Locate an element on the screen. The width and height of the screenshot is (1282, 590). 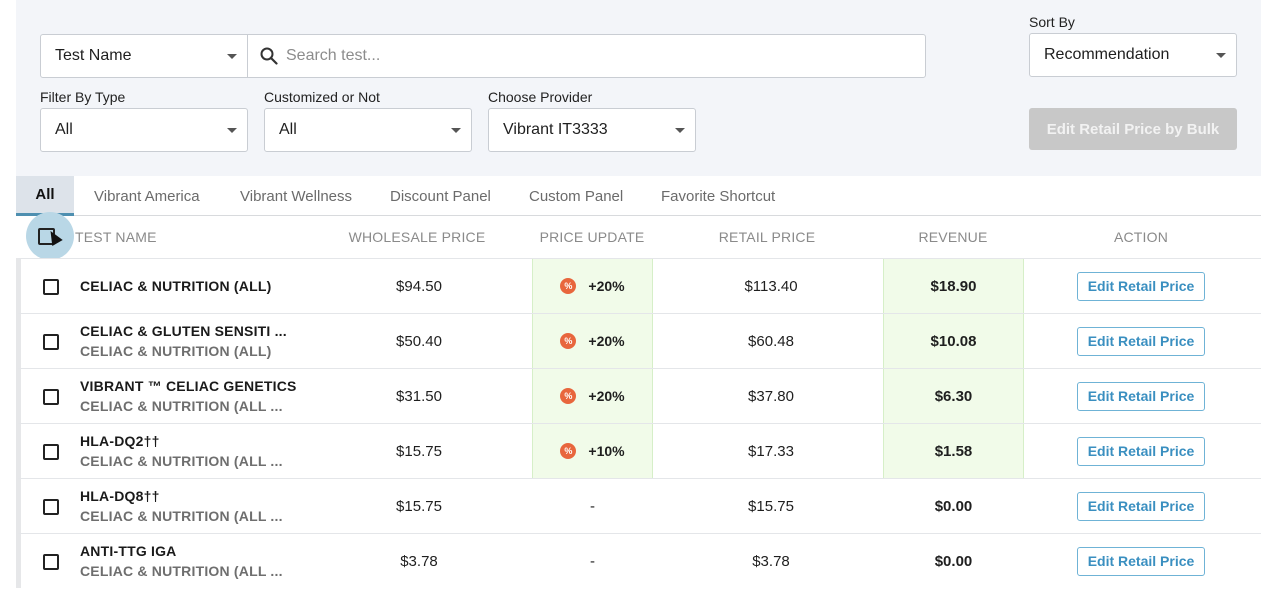
select-all-ripple is located at coordinates (50, 236).